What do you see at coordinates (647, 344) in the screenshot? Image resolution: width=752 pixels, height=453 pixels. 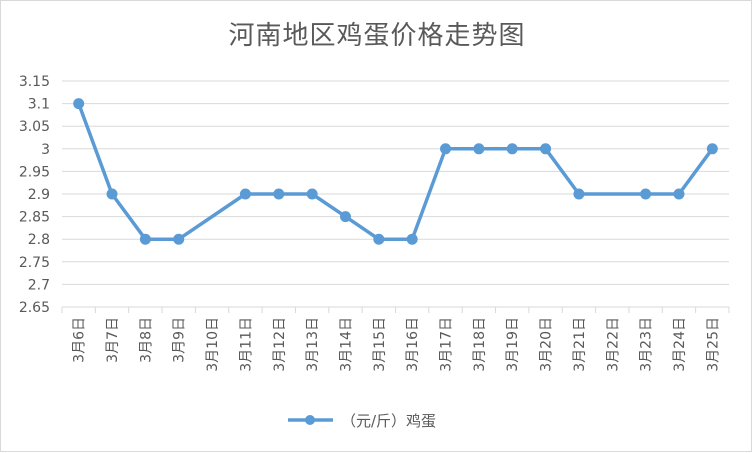 I see `x-tick-label: 3月23日` at bounding box center [647, 344].